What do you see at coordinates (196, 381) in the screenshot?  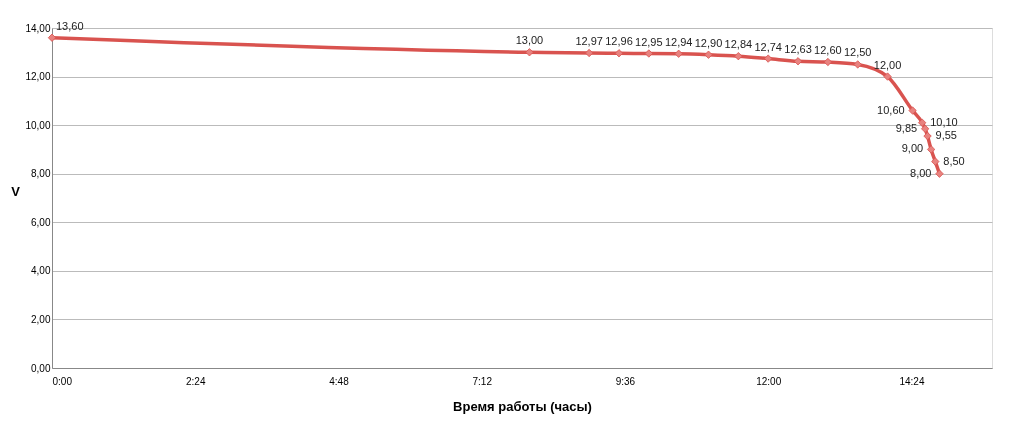 I see `x-tick-label: 2:24` at bounding box center [196, 381].